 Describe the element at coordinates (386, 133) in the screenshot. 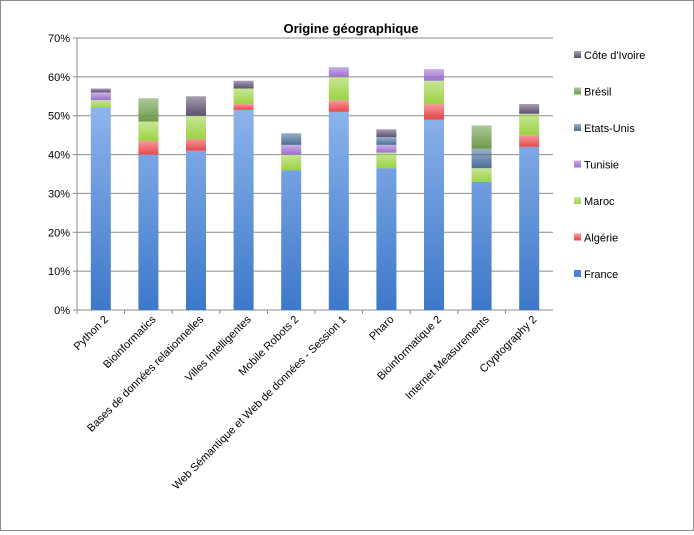

I see `bar-segment-cote-d-ivoire-pharo` at that location.